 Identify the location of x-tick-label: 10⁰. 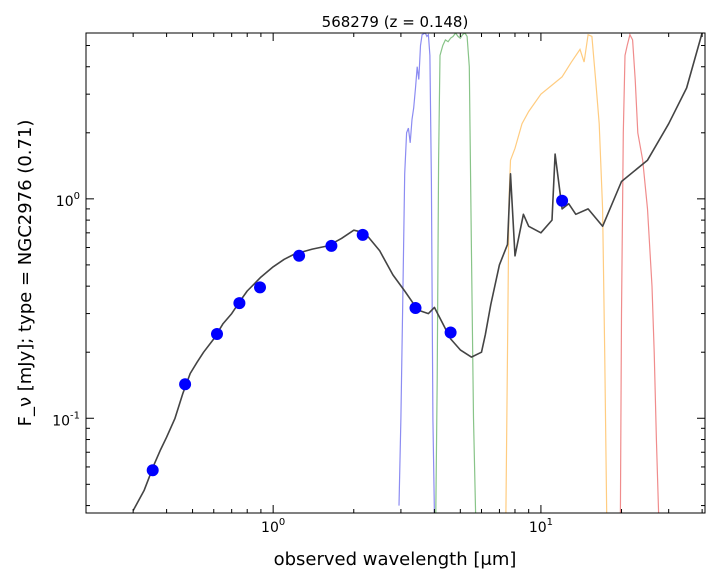
(273, 526).